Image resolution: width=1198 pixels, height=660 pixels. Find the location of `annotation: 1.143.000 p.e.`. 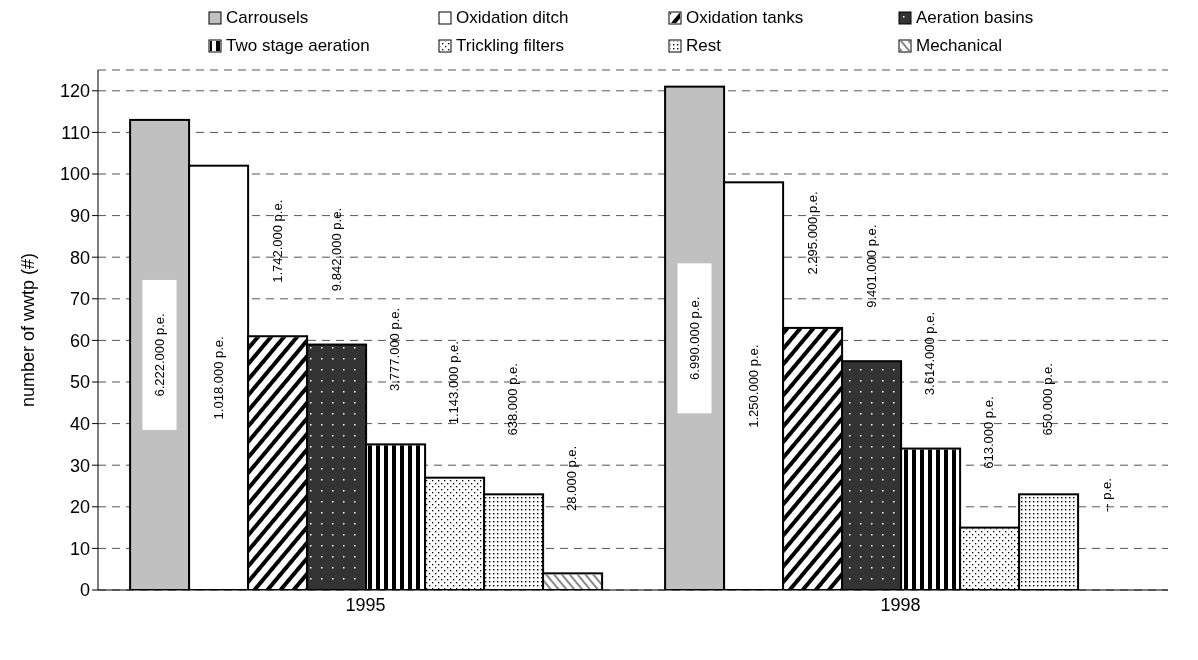

annotation: 1.143.000 p.e. is located at coordinates (454, 383).